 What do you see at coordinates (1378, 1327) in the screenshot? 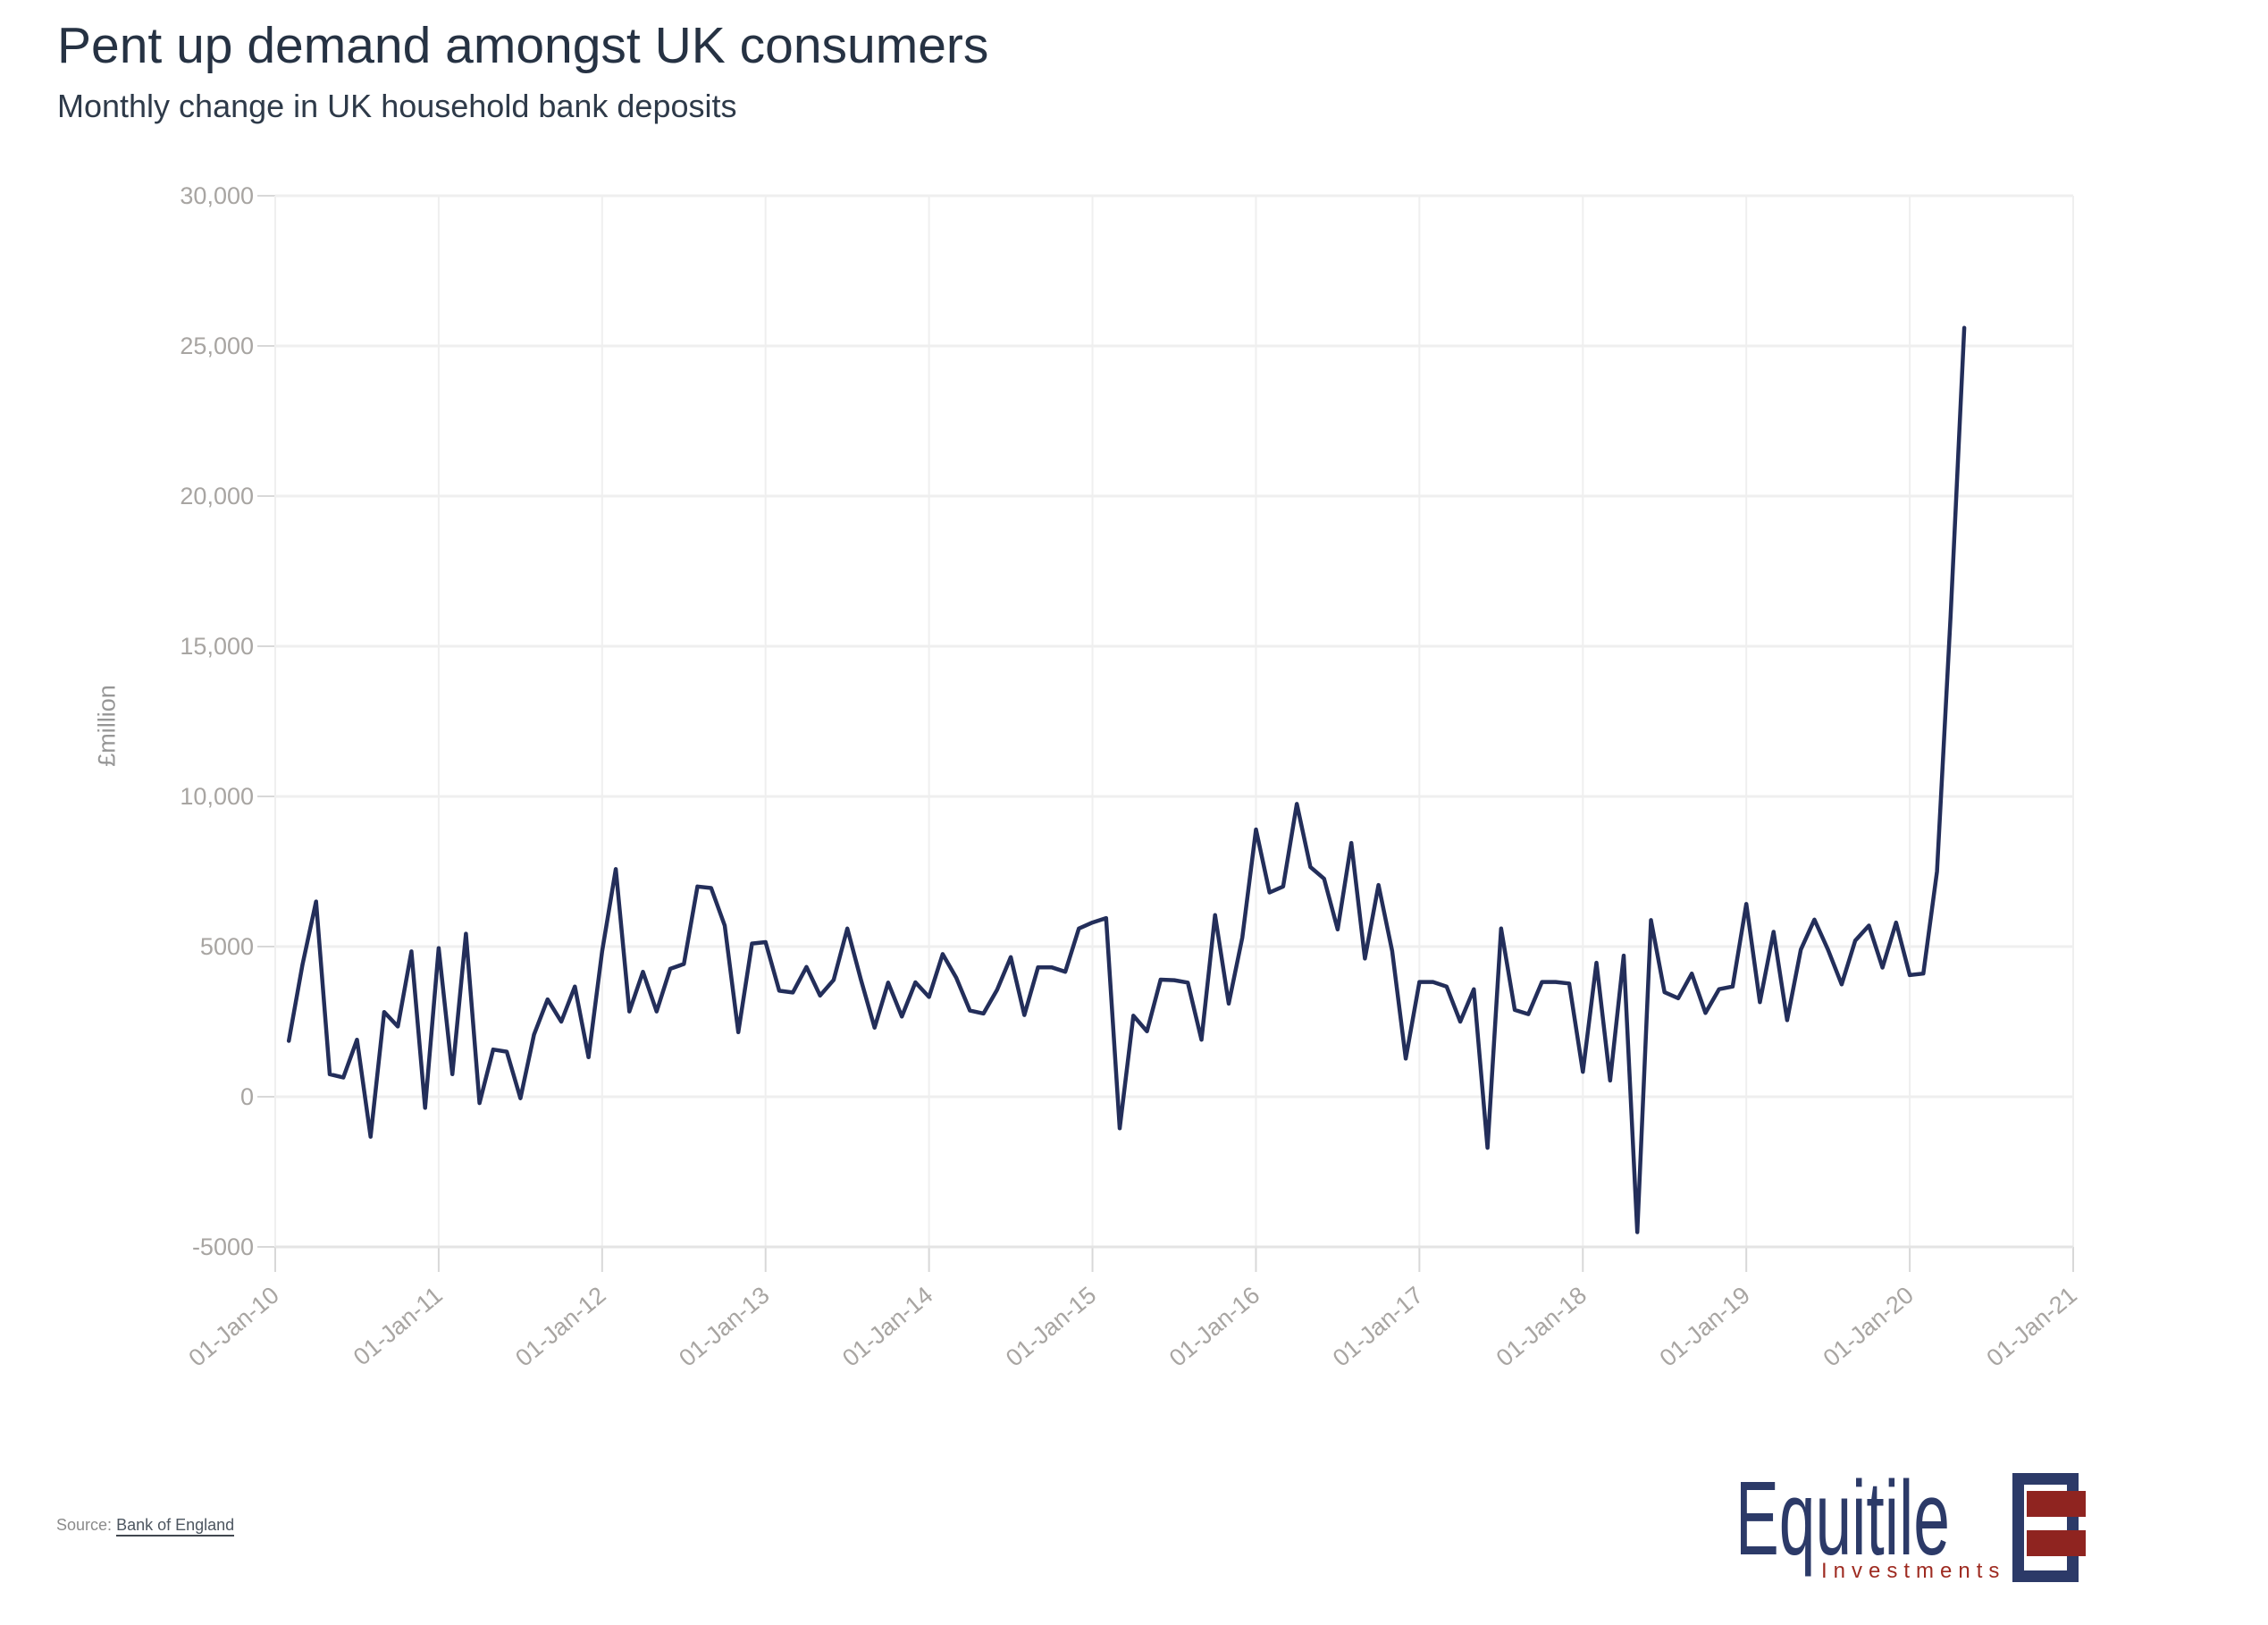
I see `x-tick-label: 01-Jan-17` at bounding box center [1378, 1327].